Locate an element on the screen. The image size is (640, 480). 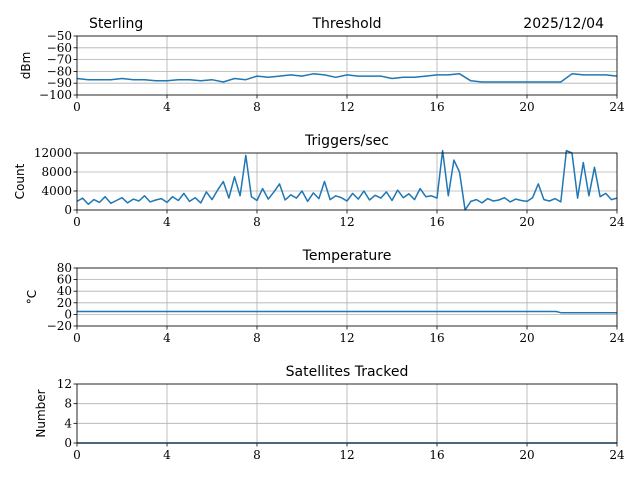
y-tick-label: −20 is located at coordinates (59, 326).